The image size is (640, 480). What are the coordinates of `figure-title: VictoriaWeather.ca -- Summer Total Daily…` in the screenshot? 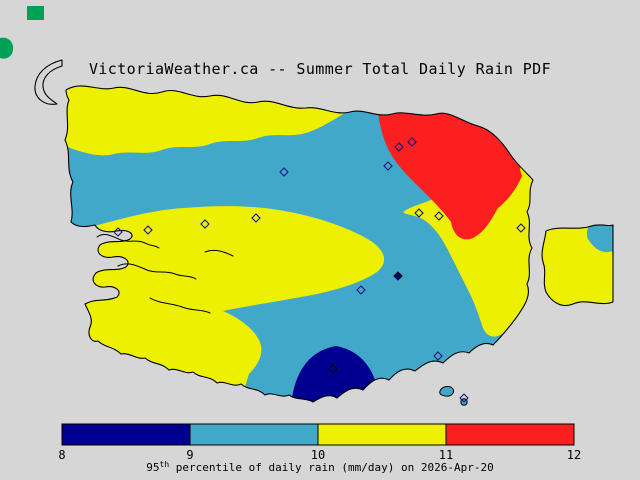 It's located at (320, 69).